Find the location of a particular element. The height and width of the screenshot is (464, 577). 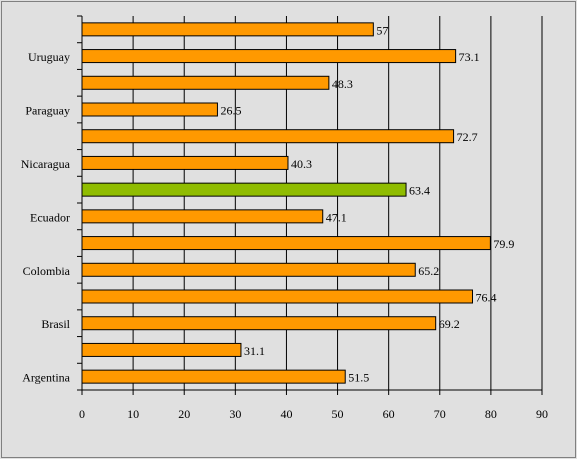

x-tick-label-90: 90 is located at coordinates (542, 414).